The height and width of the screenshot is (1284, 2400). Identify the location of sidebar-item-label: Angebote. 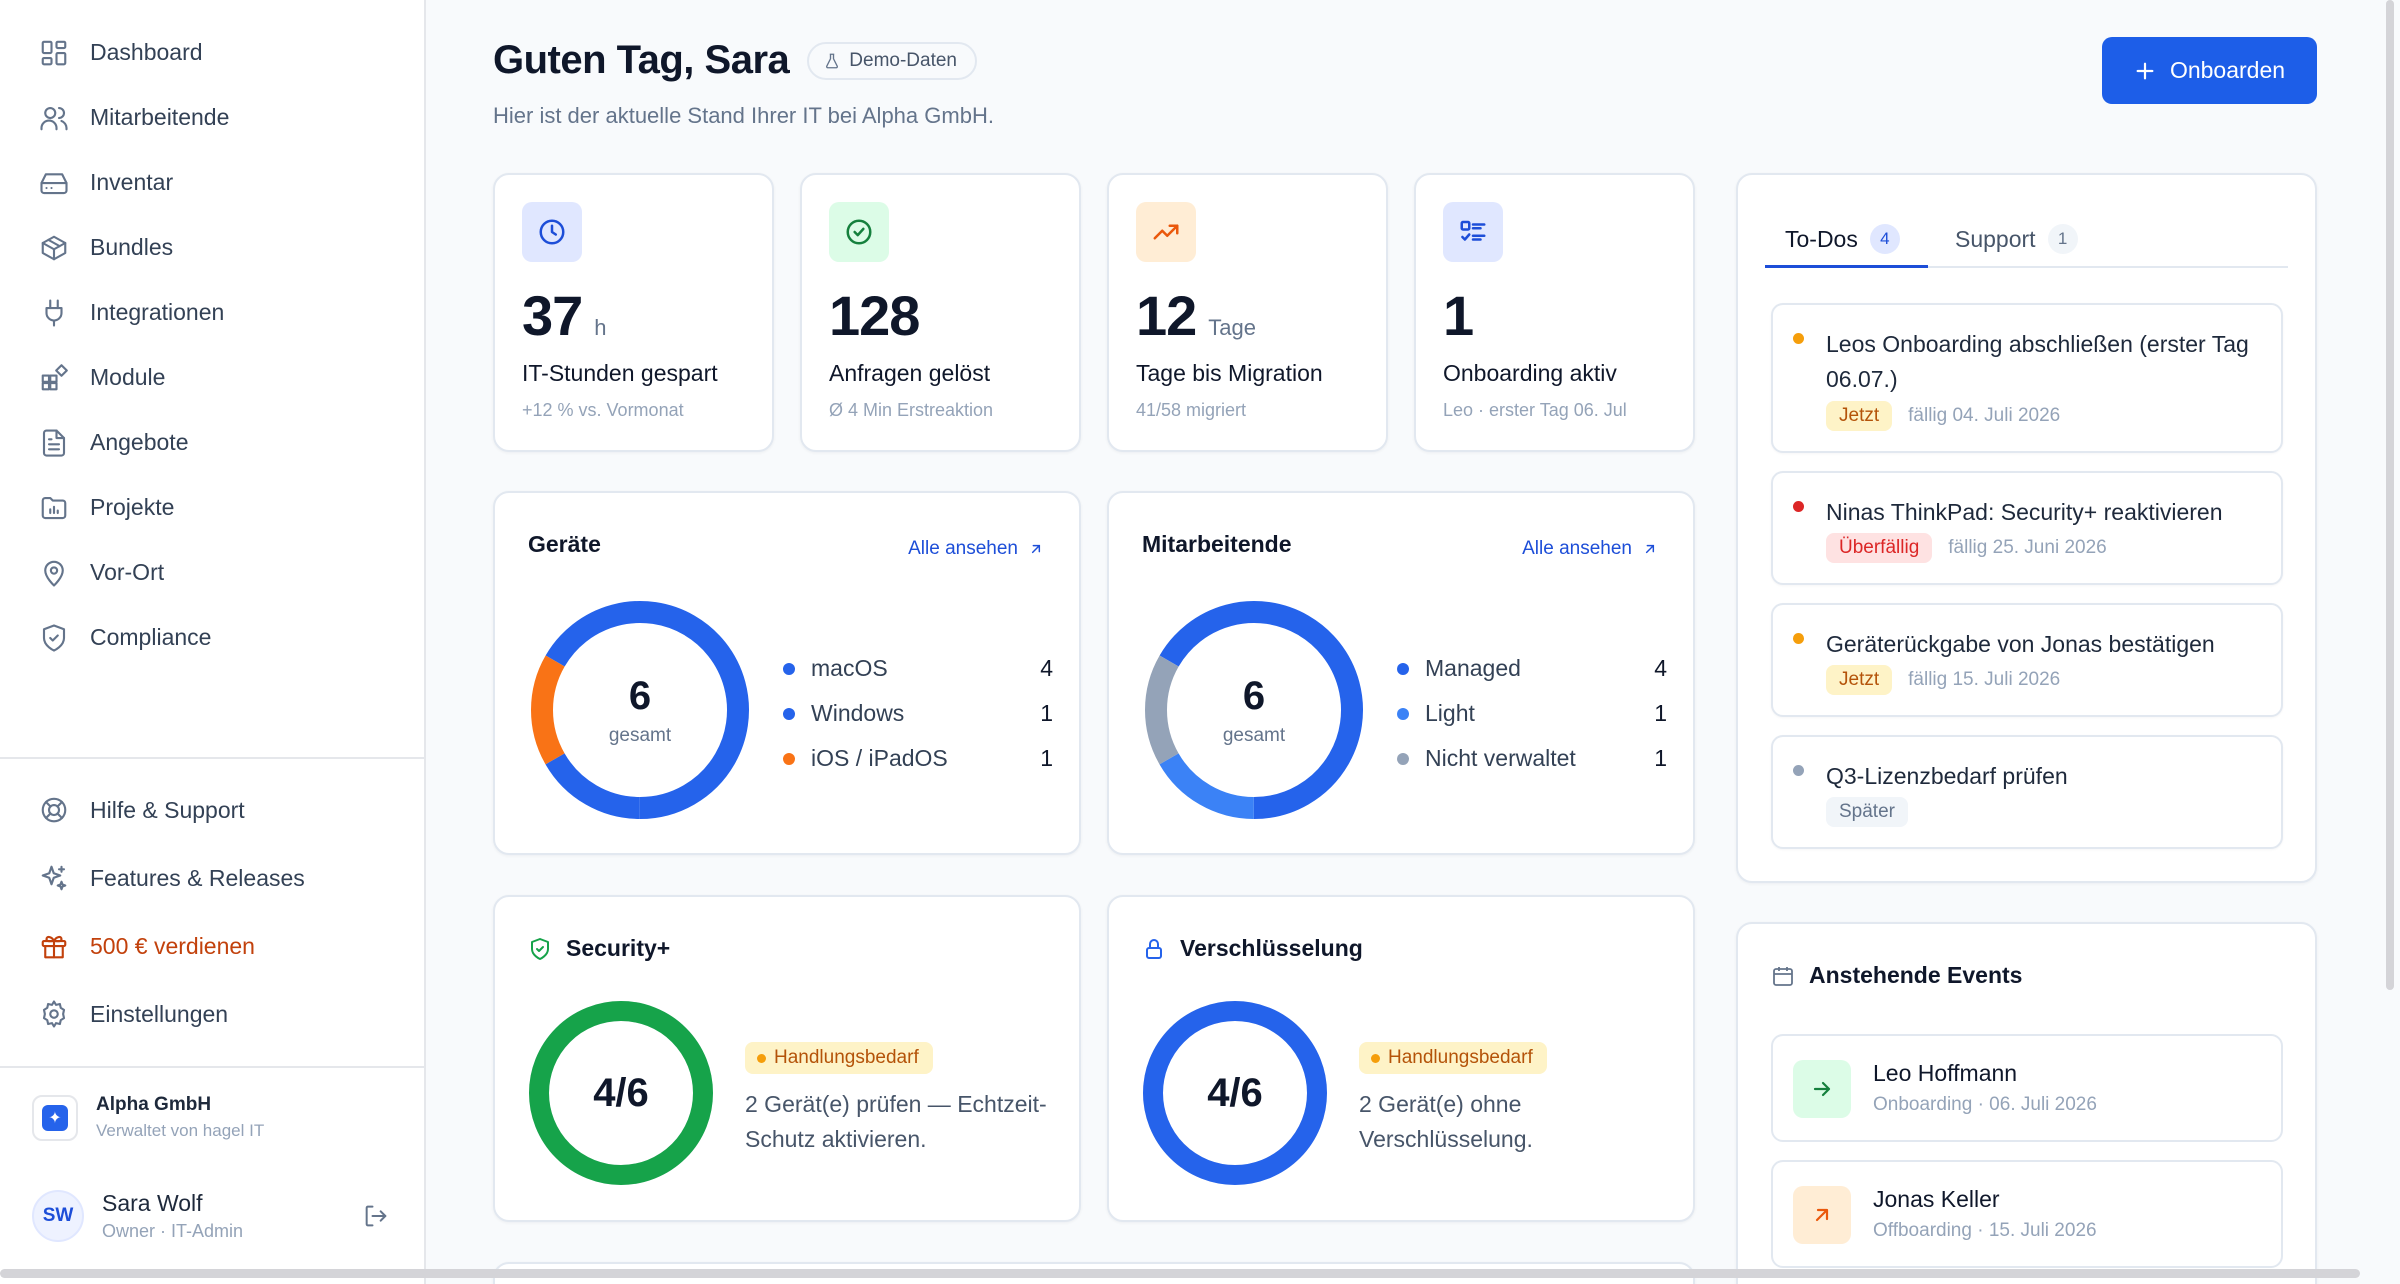
(139, 442).